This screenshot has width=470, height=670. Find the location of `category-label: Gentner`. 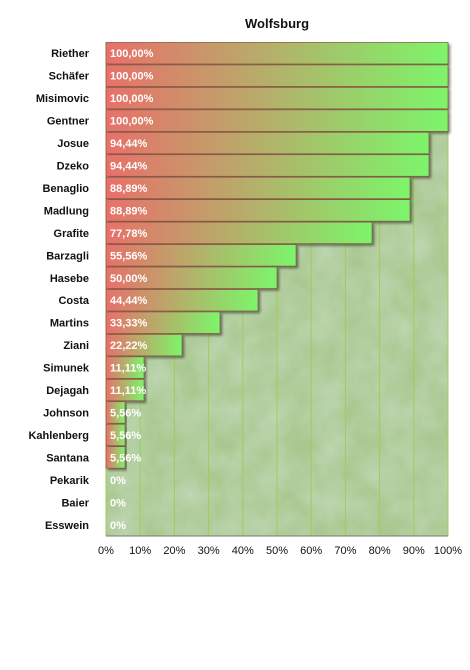

category-label: Gentner is located at coordinates (68, 122).